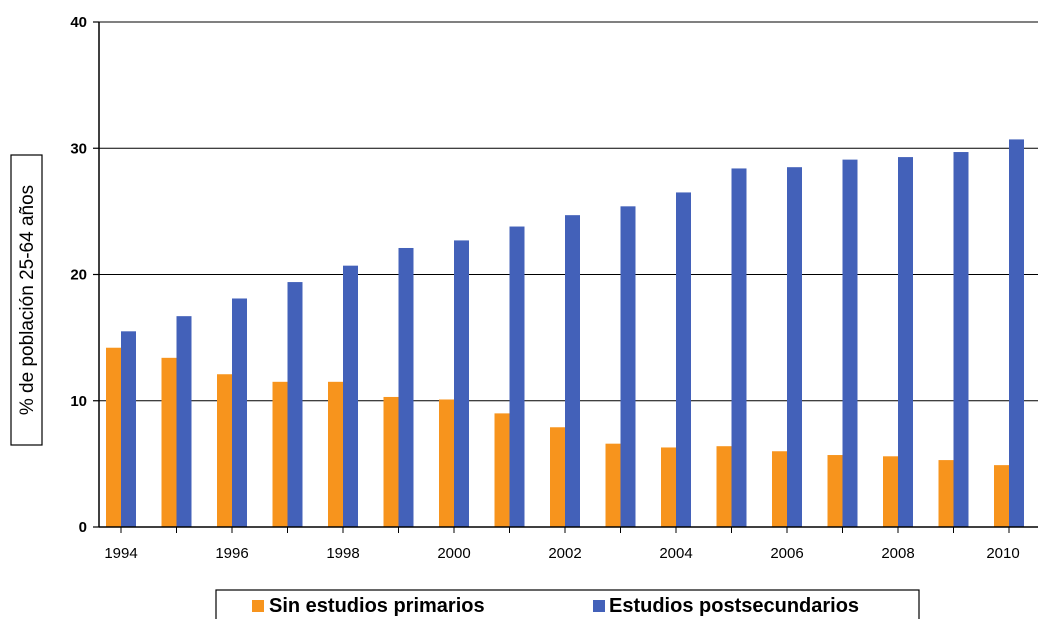  Describe the element at coordinates (224, 450) in the screenshot. I see `bar-sin-estudios-1996` at that location.